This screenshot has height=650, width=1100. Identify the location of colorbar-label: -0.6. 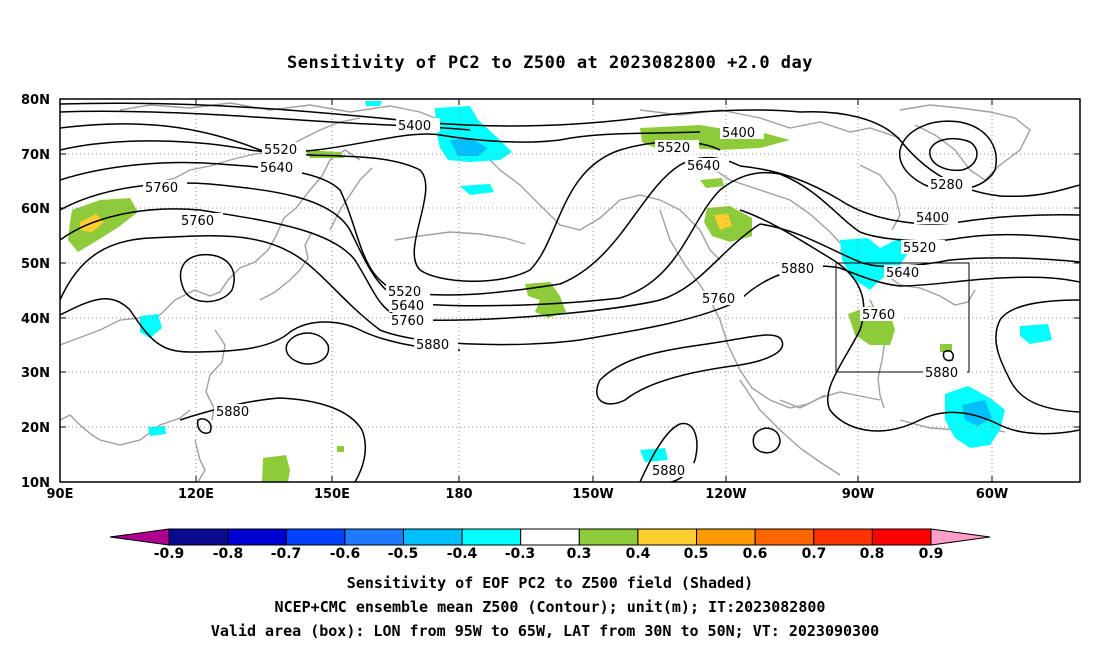
(345, 554).